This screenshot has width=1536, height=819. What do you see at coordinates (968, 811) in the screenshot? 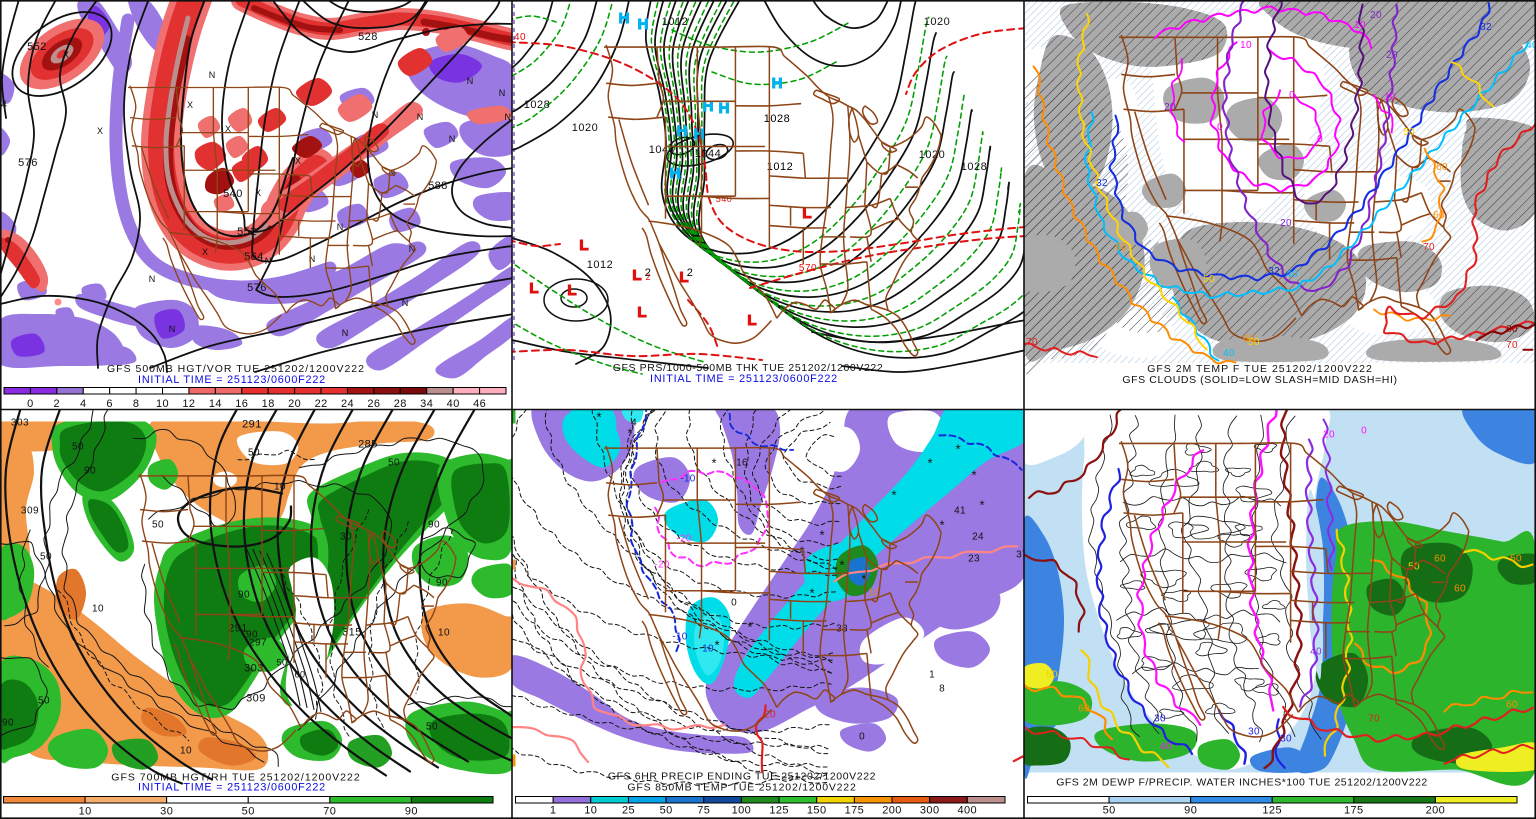
I see `svg-text: 400` at bounding box center [968, 811].